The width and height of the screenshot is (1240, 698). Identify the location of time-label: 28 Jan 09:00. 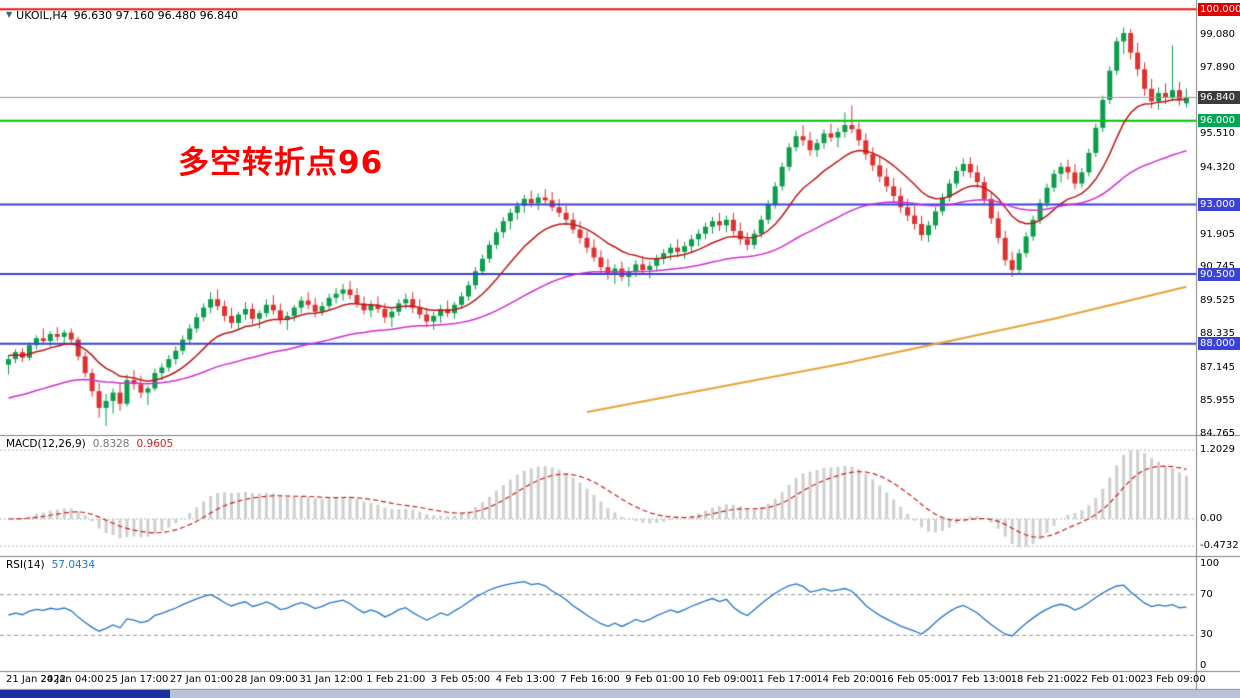
(266, 679).